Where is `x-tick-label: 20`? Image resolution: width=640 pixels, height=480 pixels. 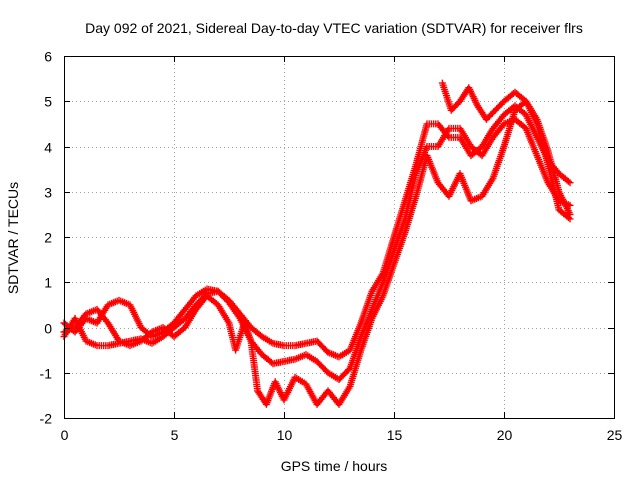
x-tick-label: 20 is located at coordinates (505, 435).